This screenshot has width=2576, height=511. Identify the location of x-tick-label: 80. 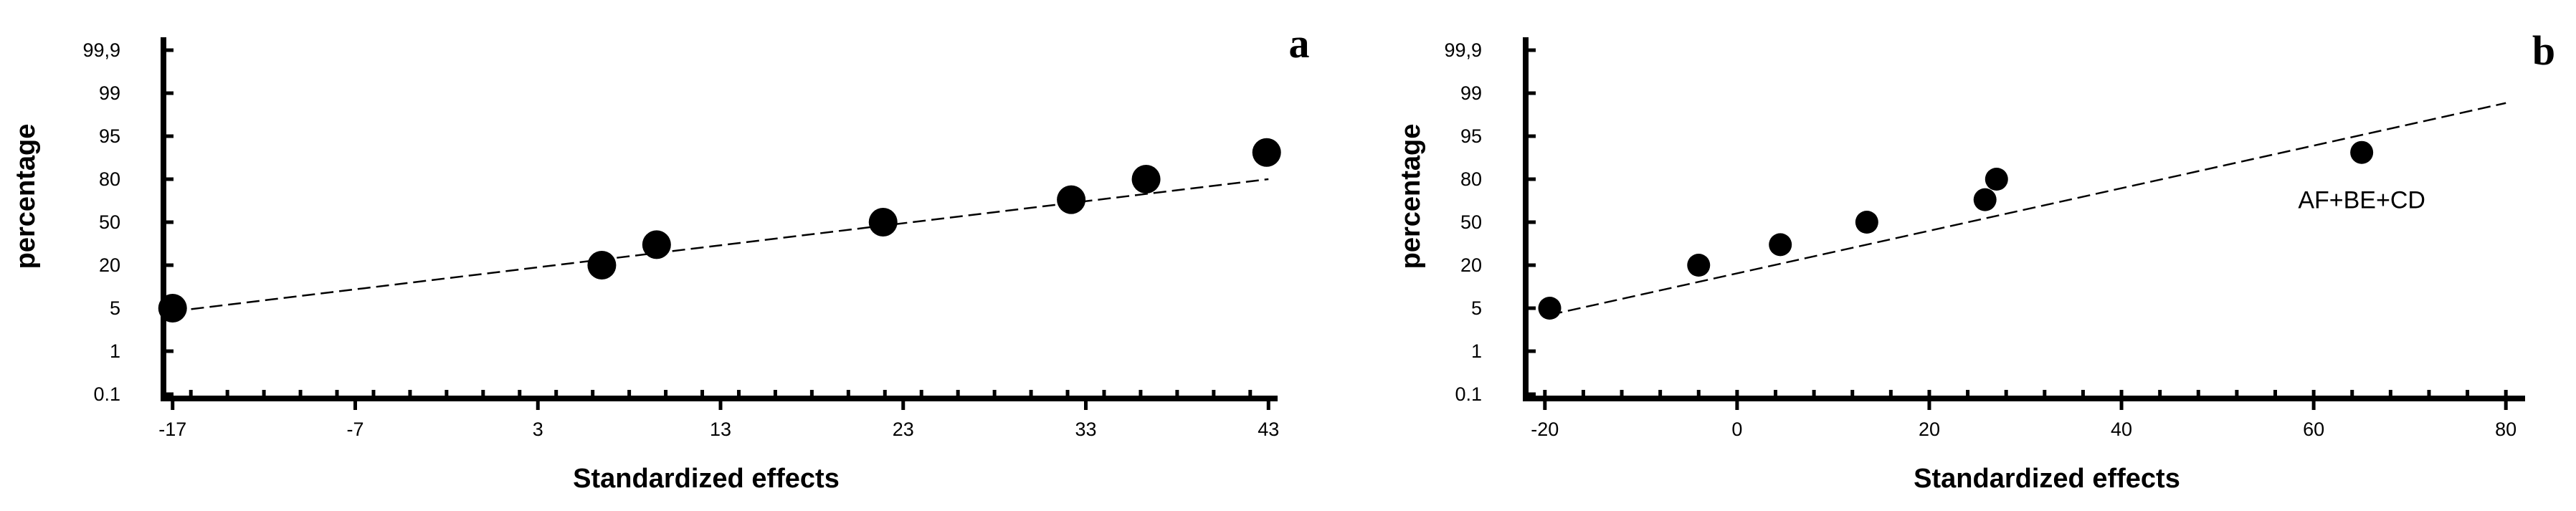
(2505, 430).